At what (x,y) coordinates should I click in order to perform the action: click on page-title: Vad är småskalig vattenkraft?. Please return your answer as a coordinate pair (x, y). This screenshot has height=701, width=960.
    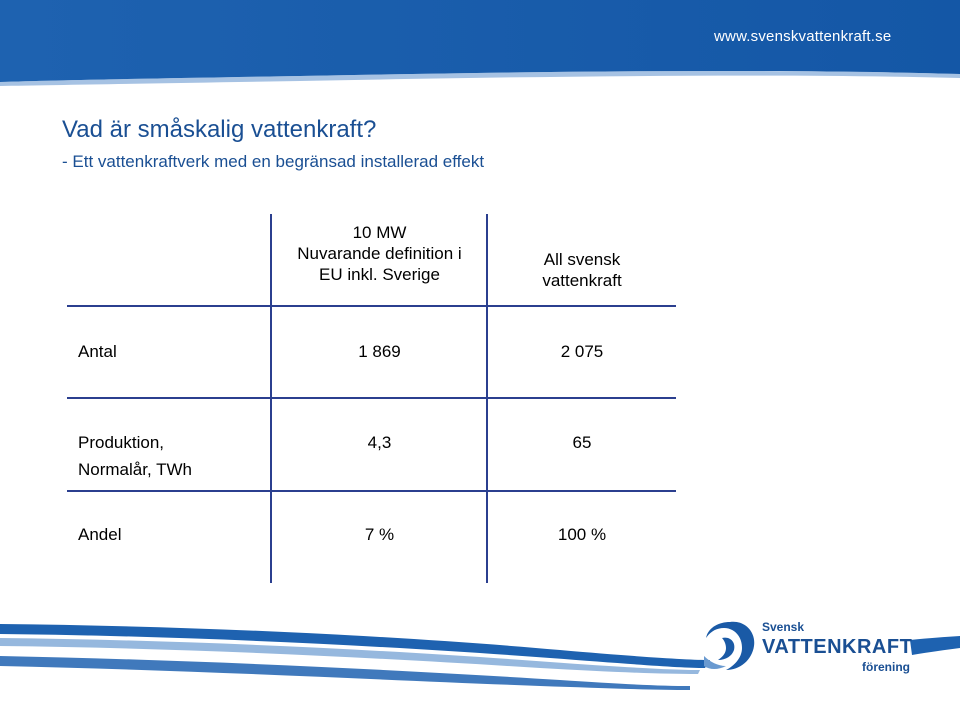
    Looking at the image, I should click on (219, 129).